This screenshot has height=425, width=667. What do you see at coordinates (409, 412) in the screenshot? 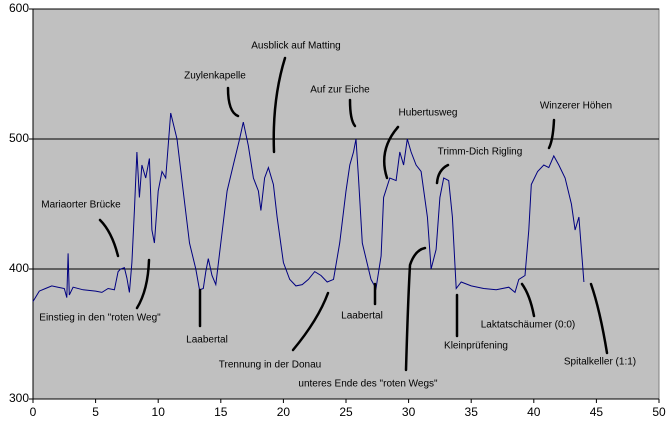
I see `x-tick-label: 30` at bounding box center [409, 412].